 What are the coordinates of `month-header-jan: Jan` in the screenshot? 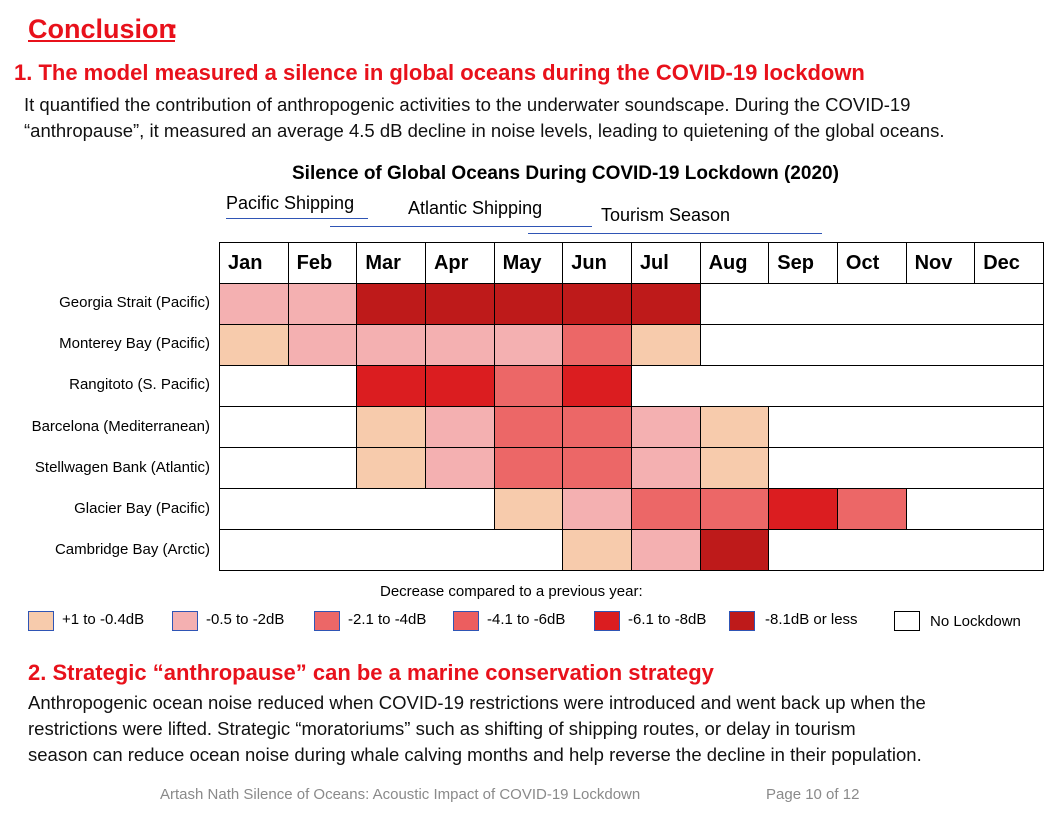 It's located at (254, 263).